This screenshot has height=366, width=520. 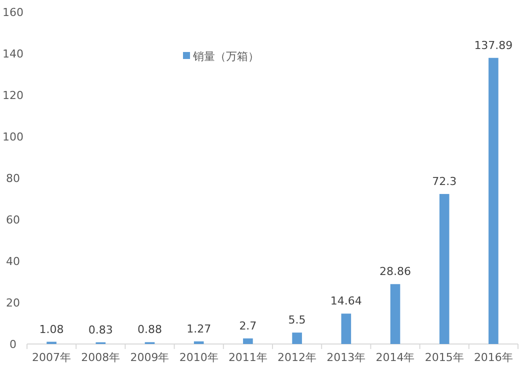 What do you see at coordinates (297, 357) in the screenshot?
I see `x-tick-label: 2012年` at bounding box center [297, 357].